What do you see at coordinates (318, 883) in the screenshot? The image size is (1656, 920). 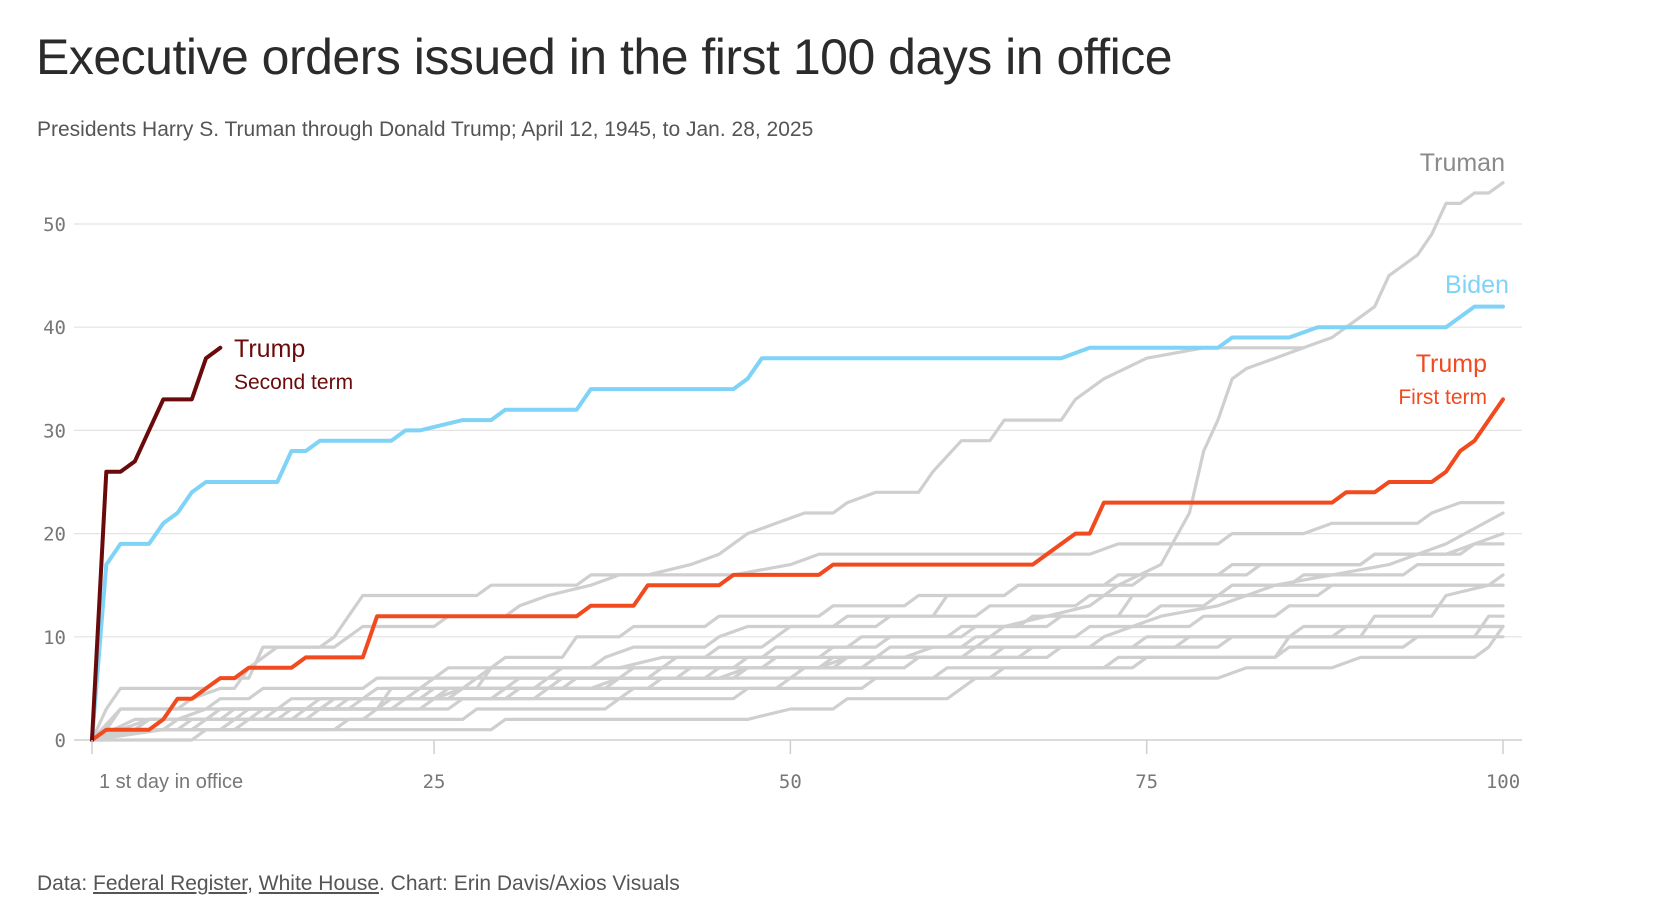 I see `source-link-white-house: White House` at bounding box center [318, 883].